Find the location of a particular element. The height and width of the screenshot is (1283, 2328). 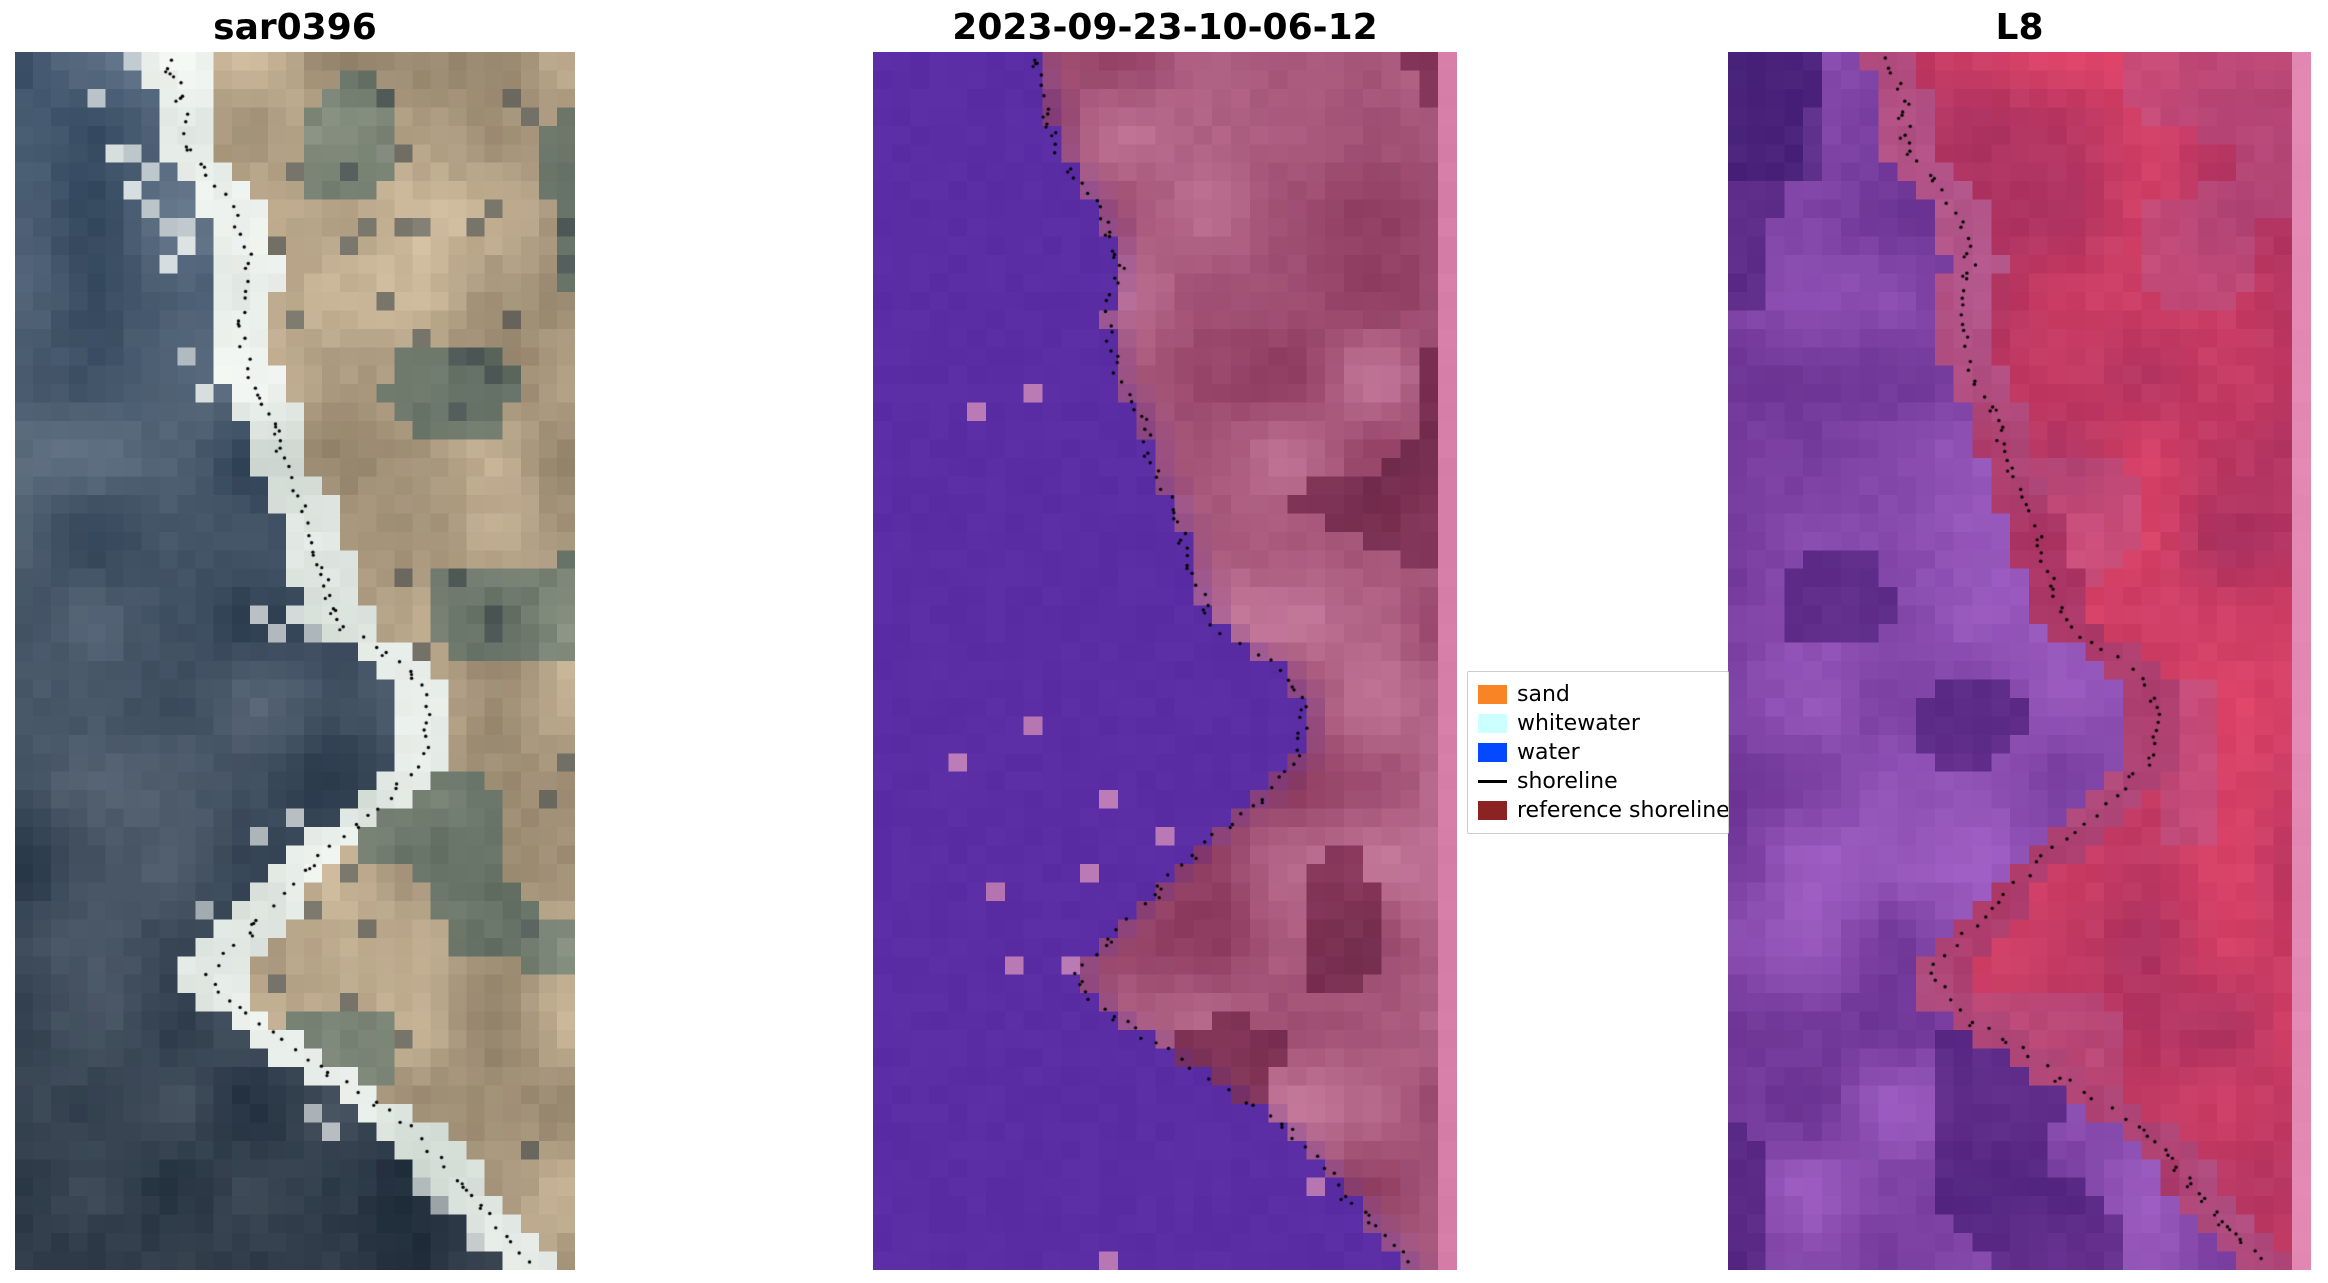

reference-shoreline-color is located at coordinates (1492, 810).